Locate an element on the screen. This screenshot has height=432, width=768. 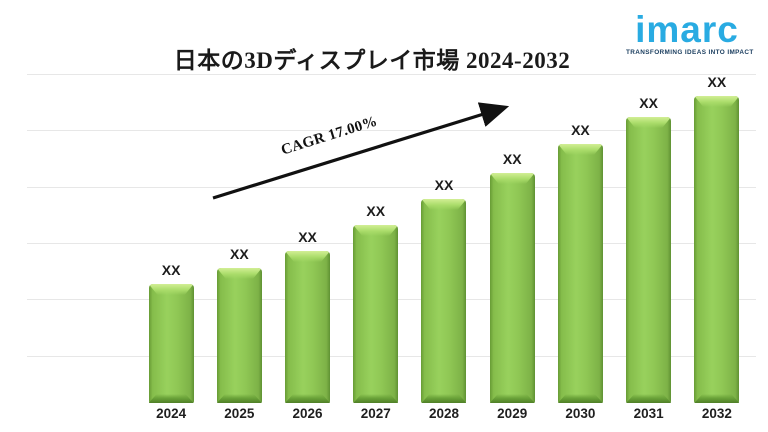
x-axis-label-2027: 2027 is located at coordinates (375, 413).